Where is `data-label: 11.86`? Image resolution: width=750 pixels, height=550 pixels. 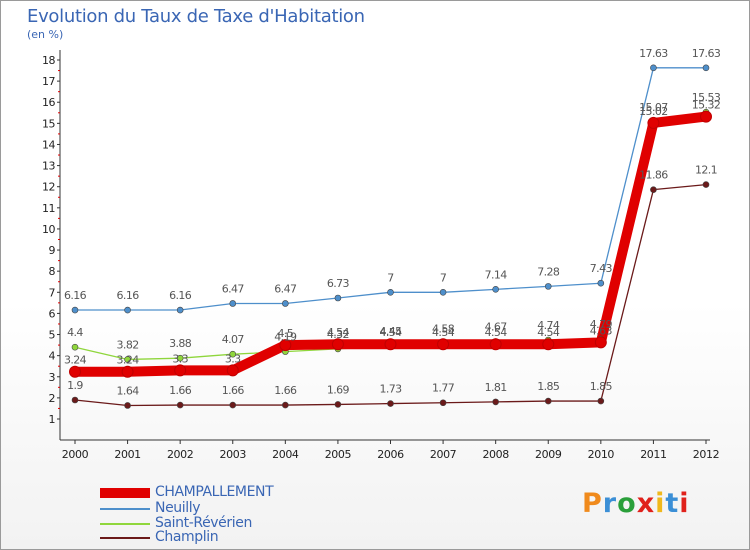
data-label: 11.86 is located at coordinates (653, 175).